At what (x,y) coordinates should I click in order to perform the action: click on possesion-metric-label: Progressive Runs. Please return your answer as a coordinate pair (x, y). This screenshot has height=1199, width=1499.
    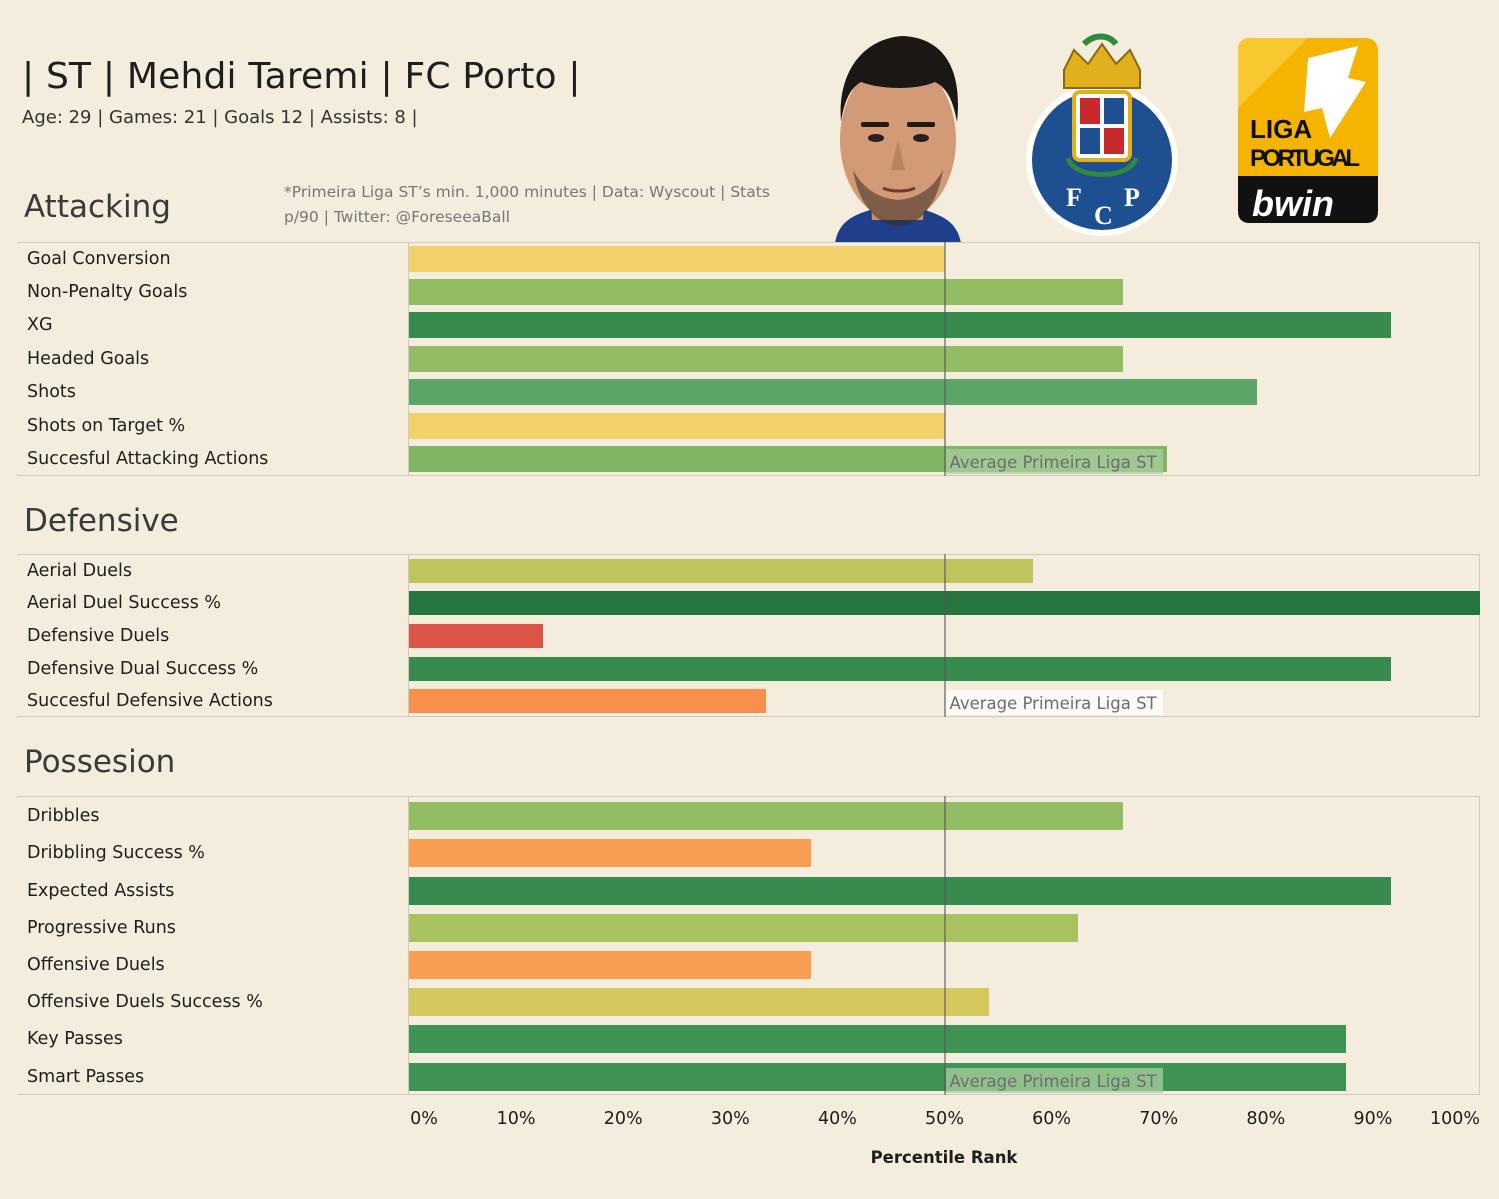
    Looking at the image, I should click on (101, 928).